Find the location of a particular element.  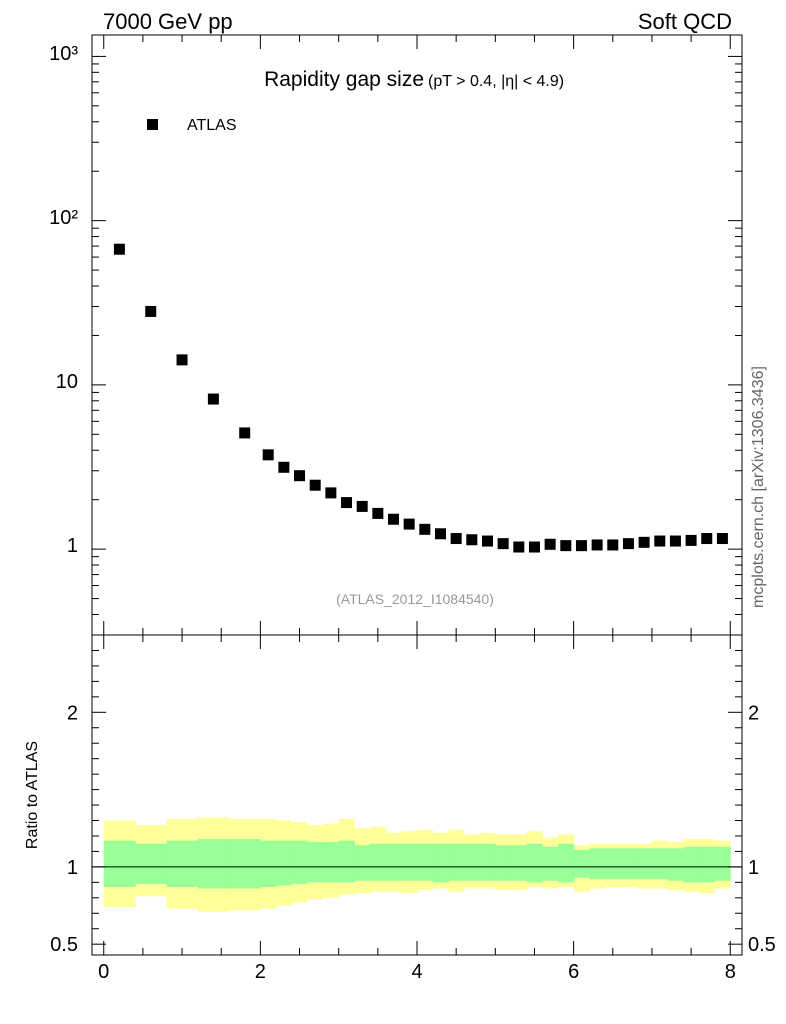

y-tick-label-1000: 10³ is located at coordinates (63, 54).